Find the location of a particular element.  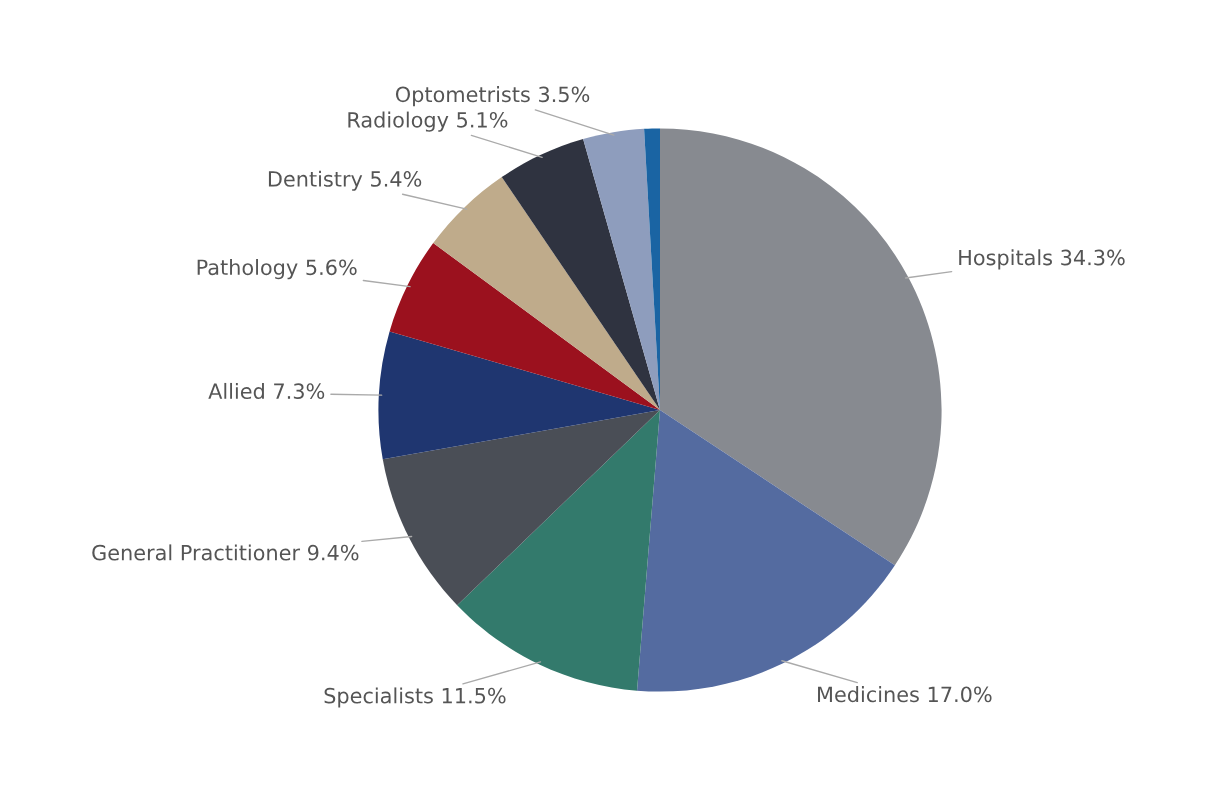

slice-label: Optometrists 3.5% is located at coordinates (492, 96).